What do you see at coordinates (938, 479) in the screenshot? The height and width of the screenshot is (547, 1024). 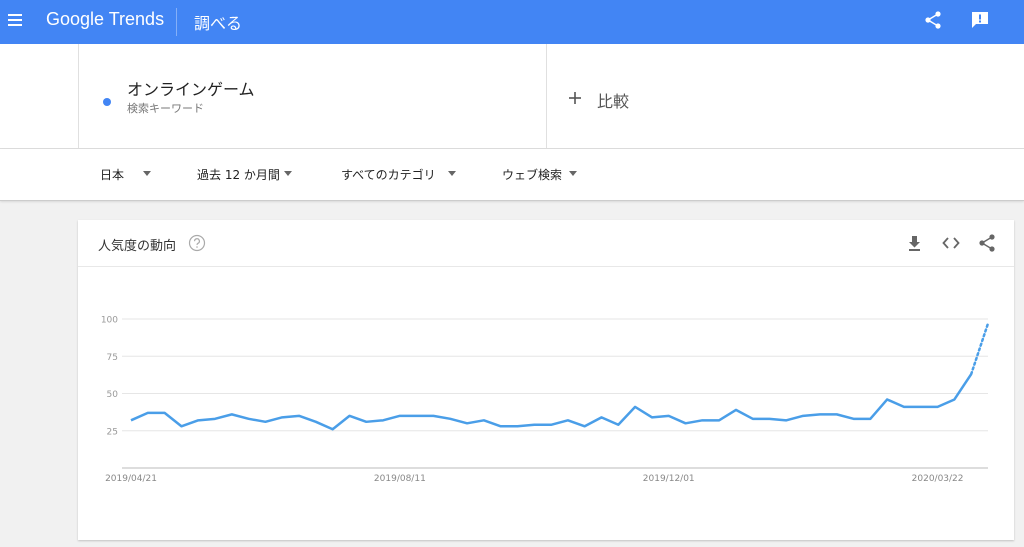 I see `x-tick-label: 2020/03/22` at bounding box center [938, 479].